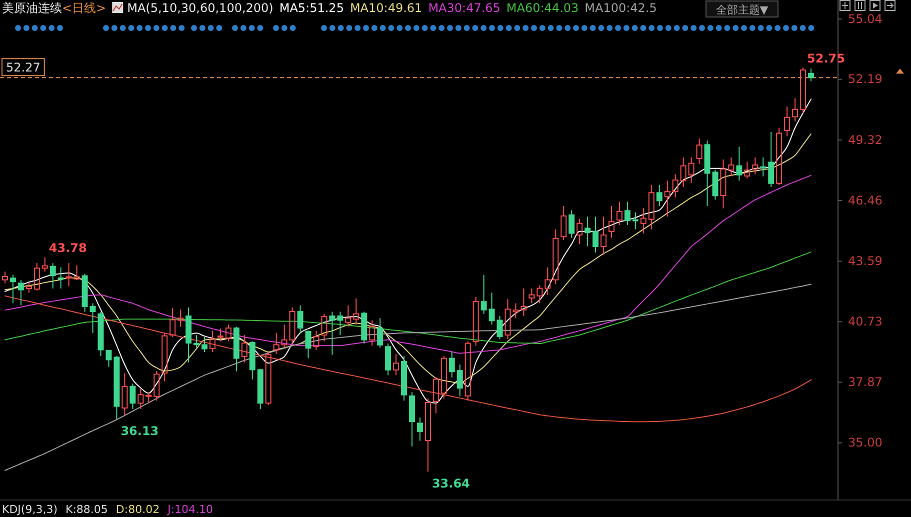  What do you see at coordinates (865, 382) in the screenshot?
I see `y-tick-label: 37.87` at bounding box center [865, 382].